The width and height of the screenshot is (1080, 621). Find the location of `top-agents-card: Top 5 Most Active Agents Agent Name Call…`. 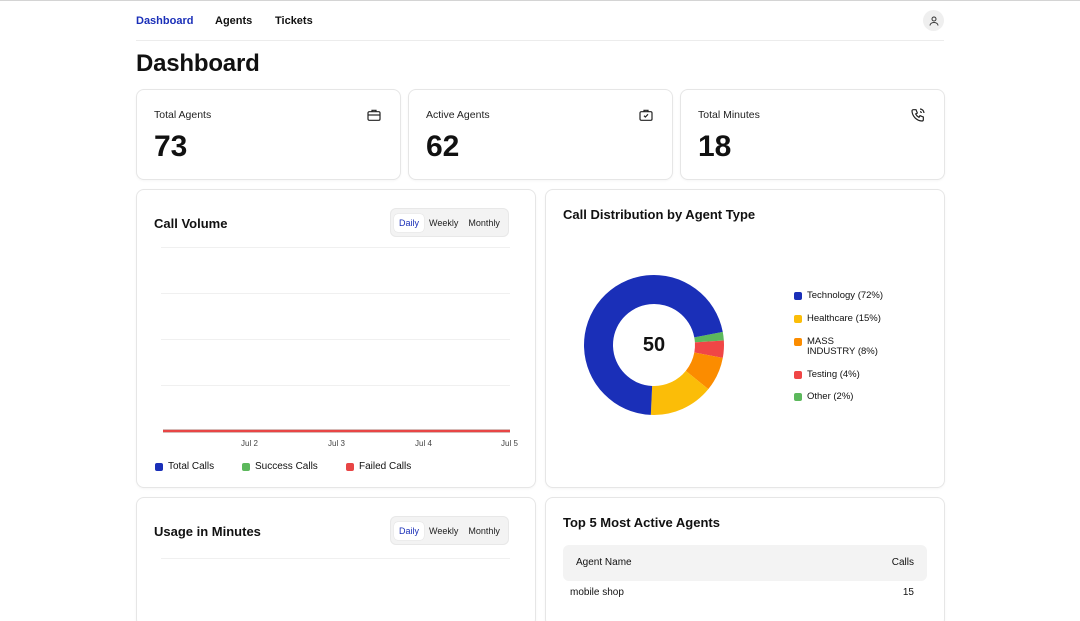

top-agents-card: Top 5 Most Active Agents Agent Name Call… is located at coordinates (745, 559).